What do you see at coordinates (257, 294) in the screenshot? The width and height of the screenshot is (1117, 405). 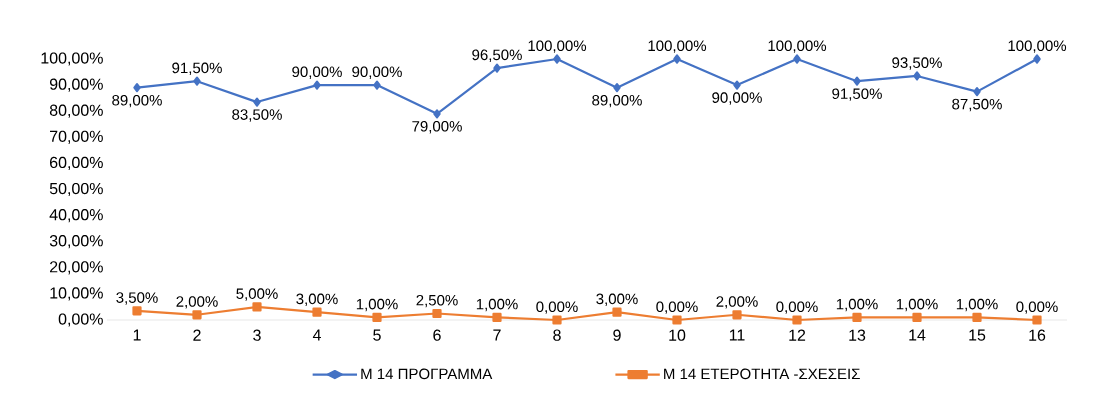 I see `data-label: 5,00%` at bounding box center [257, 294].